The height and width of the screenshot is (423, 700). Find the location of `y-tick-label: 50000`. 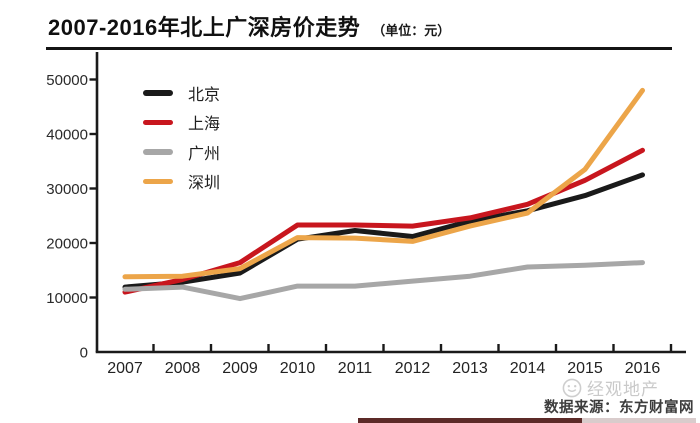

y-tick-label: 50000 is located at coordinates (67, 80).